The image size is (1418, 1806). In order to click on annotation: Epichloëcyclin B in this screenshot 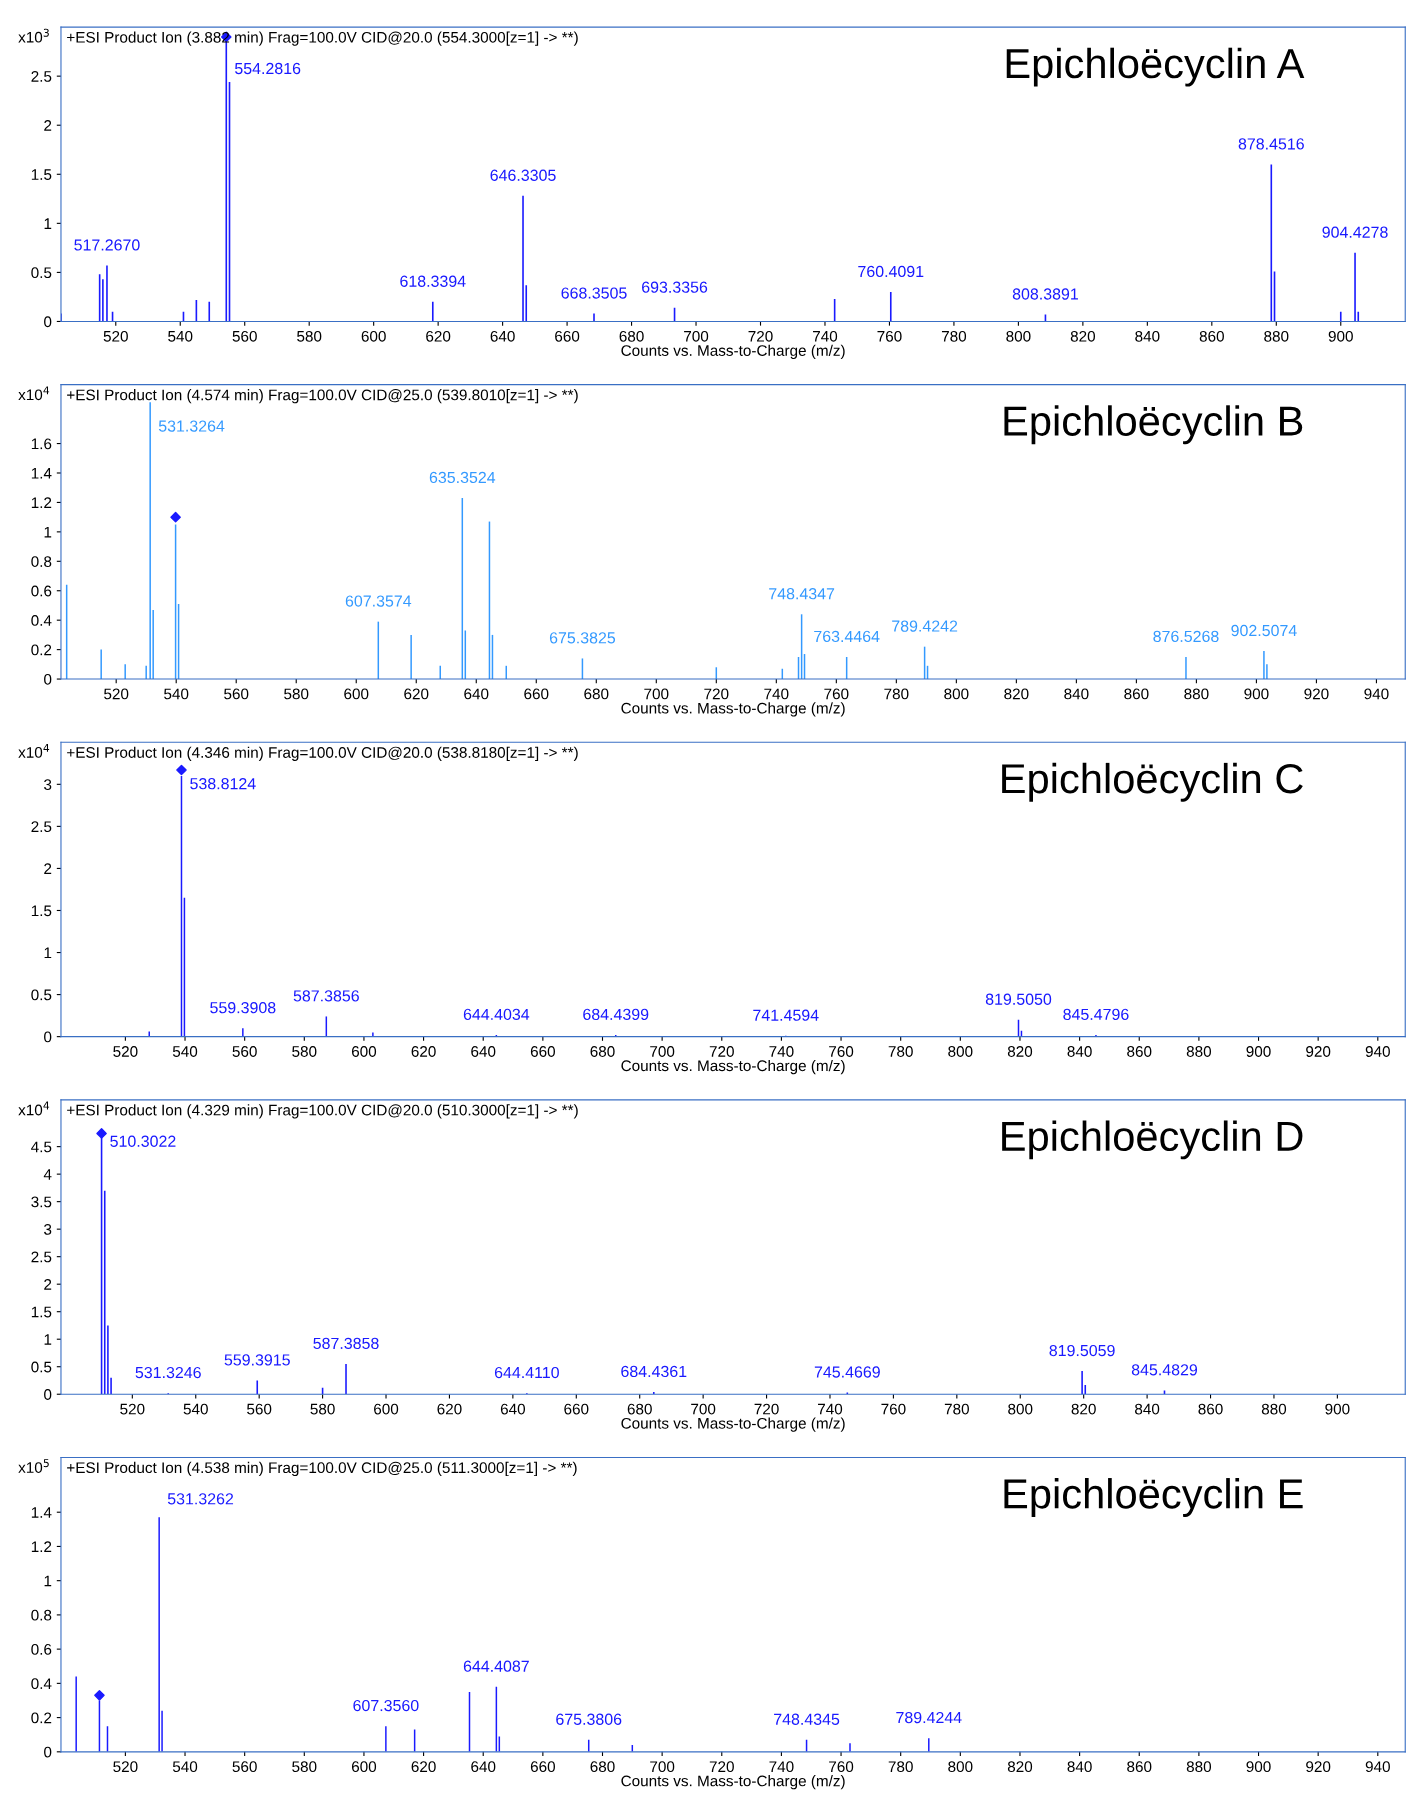, I will do `click(1153, 425)`.